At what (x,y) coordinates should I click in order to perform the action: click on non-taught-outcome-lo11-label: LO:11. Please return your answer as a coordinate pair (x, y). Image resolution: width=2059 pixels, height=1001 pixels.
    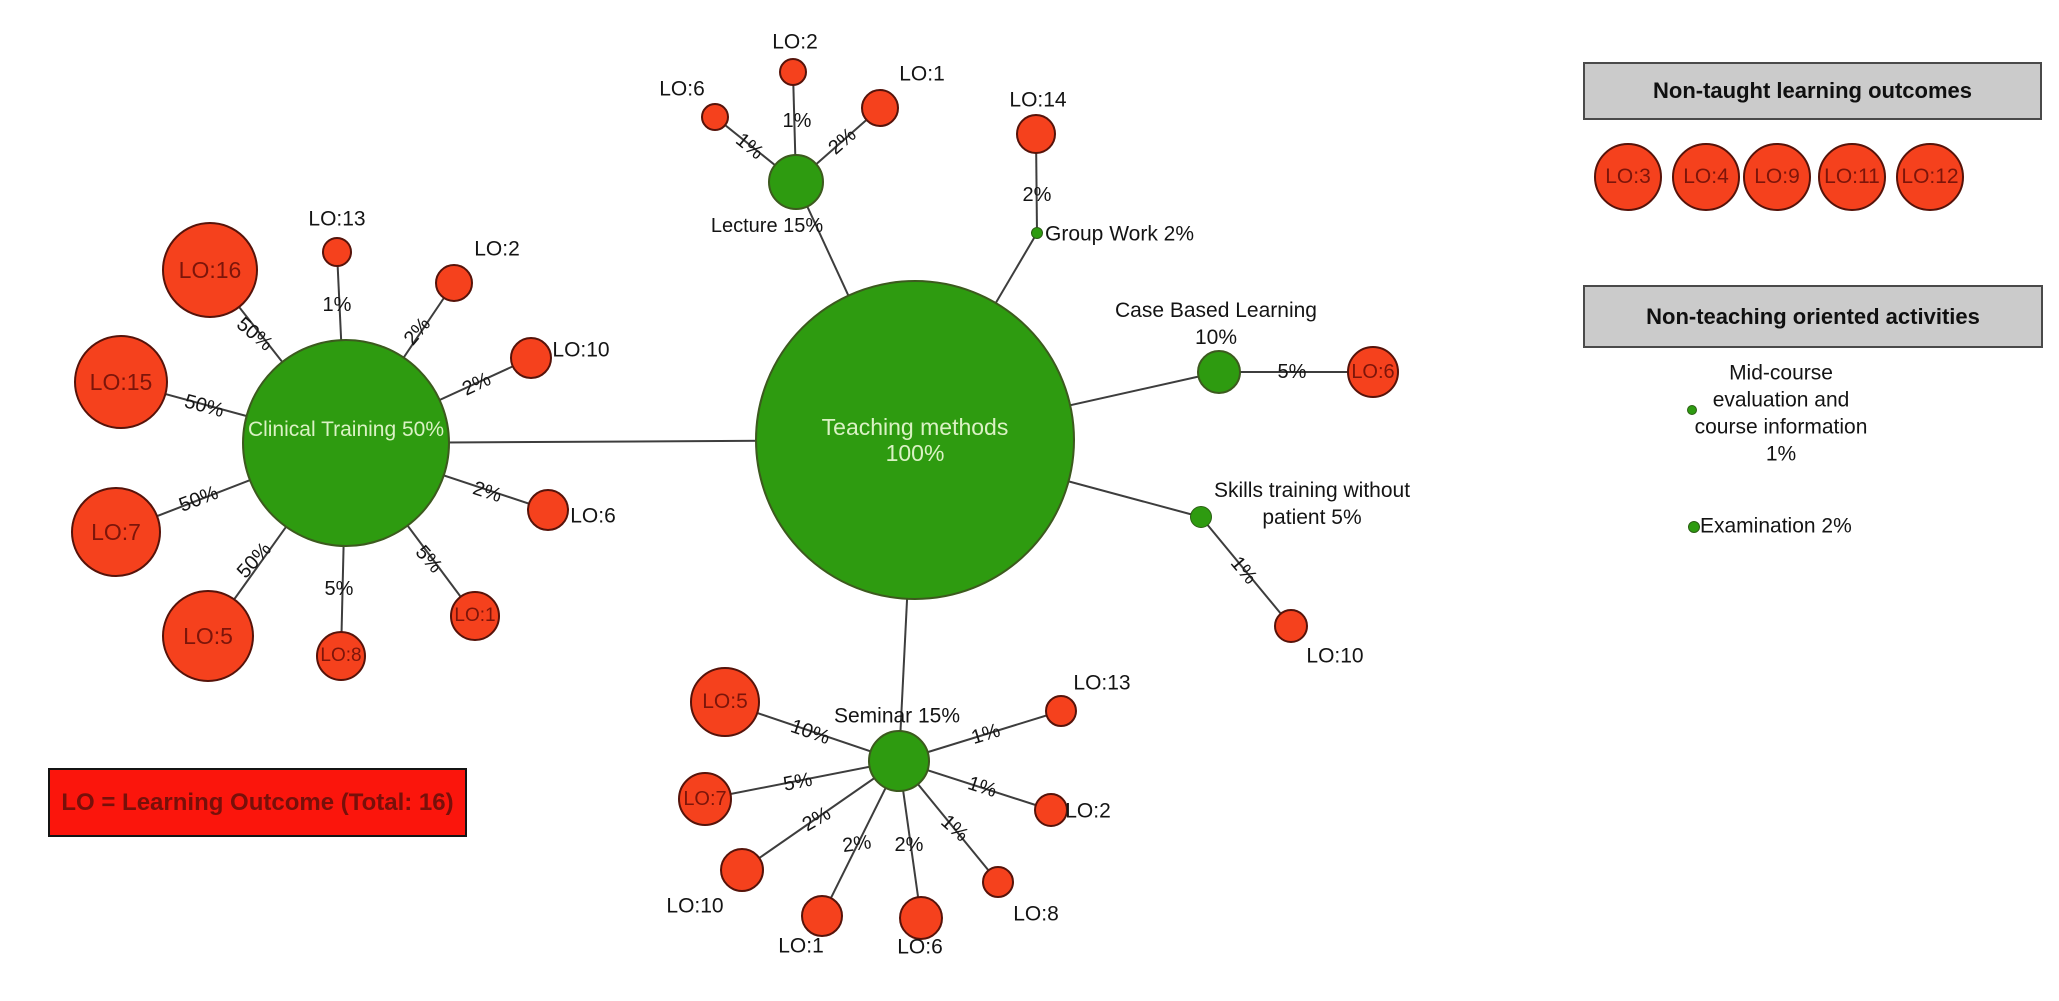
    Looking at the image, I should click on (1852, 176).